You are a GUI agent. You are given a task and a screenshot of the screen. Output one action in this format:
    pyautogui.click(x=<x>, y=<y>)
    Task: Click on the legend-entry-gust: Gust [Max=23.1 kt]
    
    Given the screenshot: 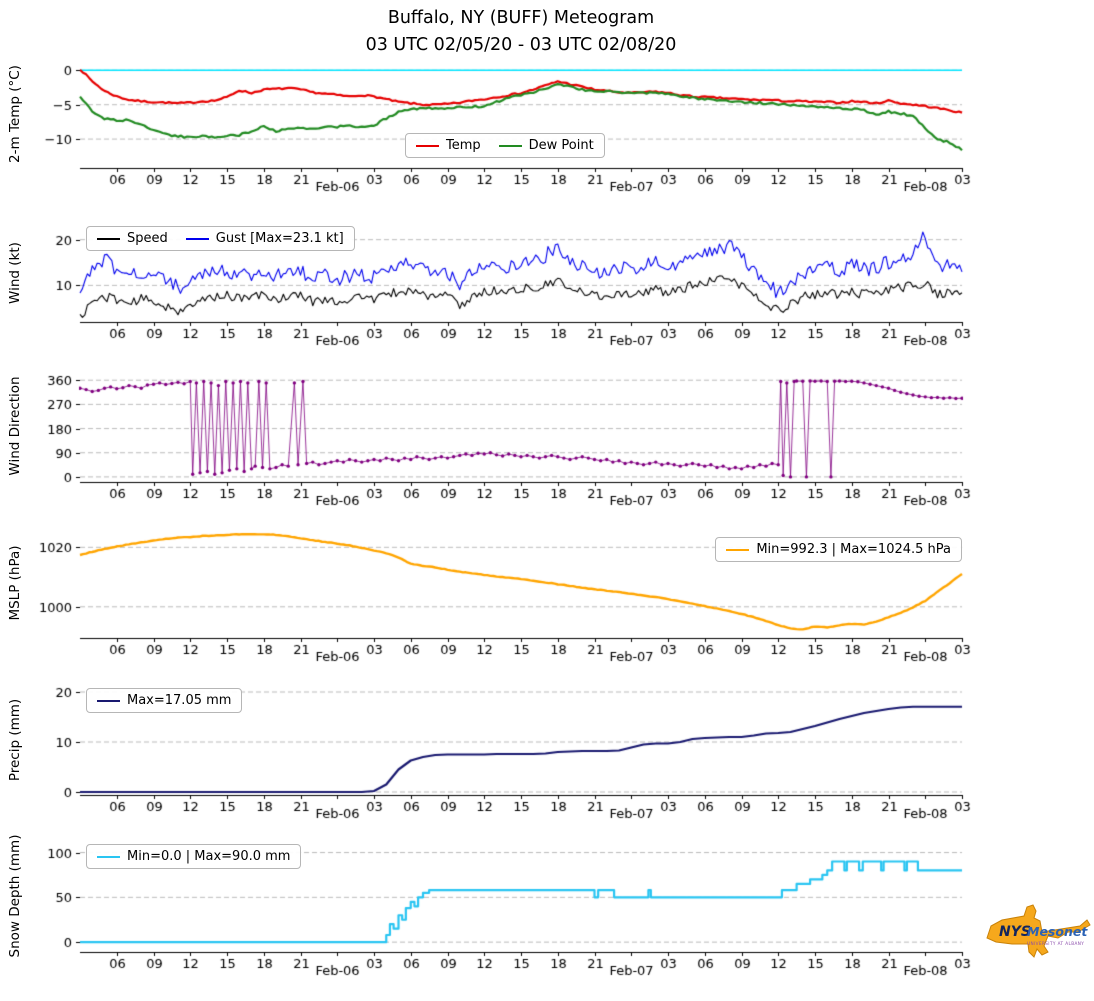 What is the action you would take?
    pyautogui.click(x=264, y=238)
    